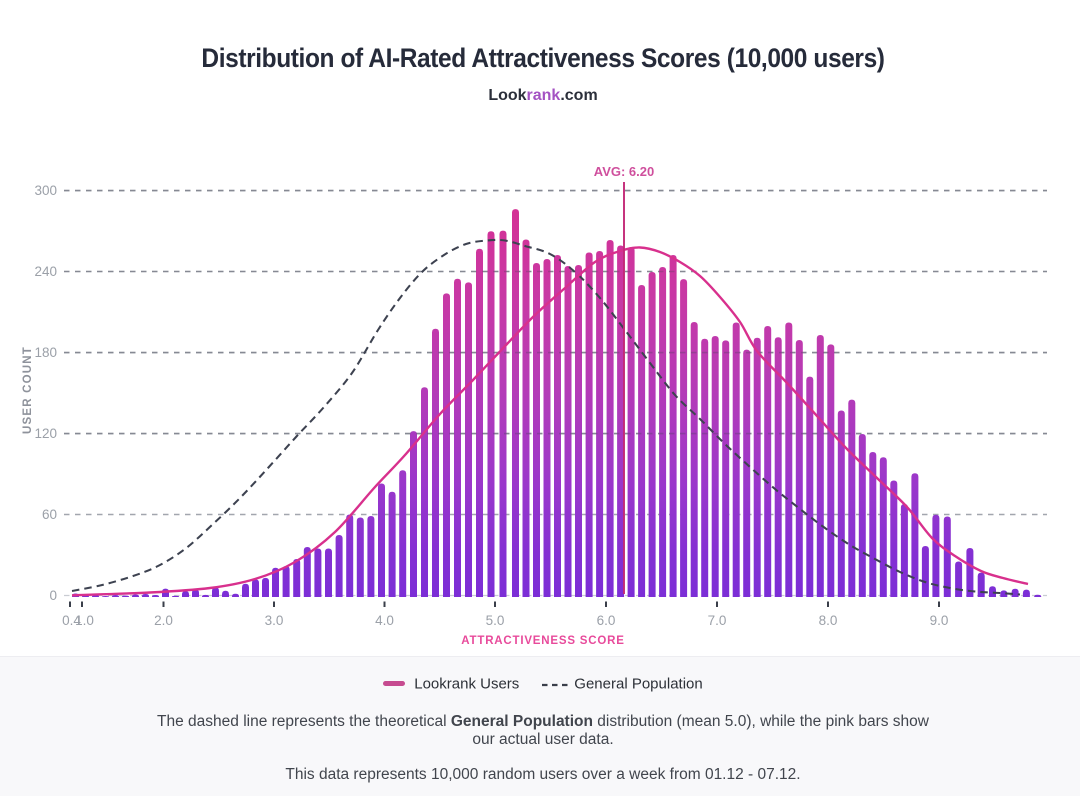 This screenshot has width=1080, height=796. I want to click on svg-text: 180, so click(45, 352).